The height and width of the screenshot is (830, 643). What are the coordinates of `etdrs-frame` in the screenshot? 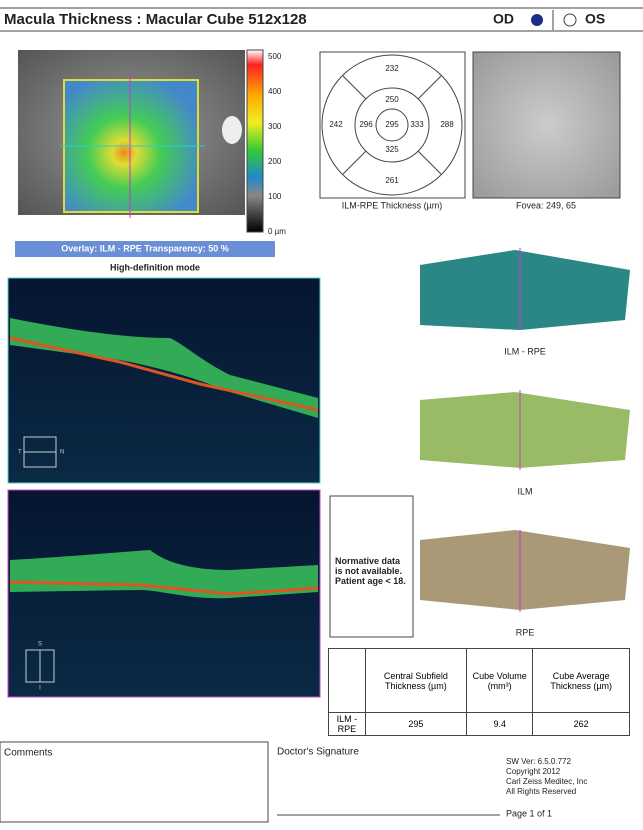 It's located at (392, 125).